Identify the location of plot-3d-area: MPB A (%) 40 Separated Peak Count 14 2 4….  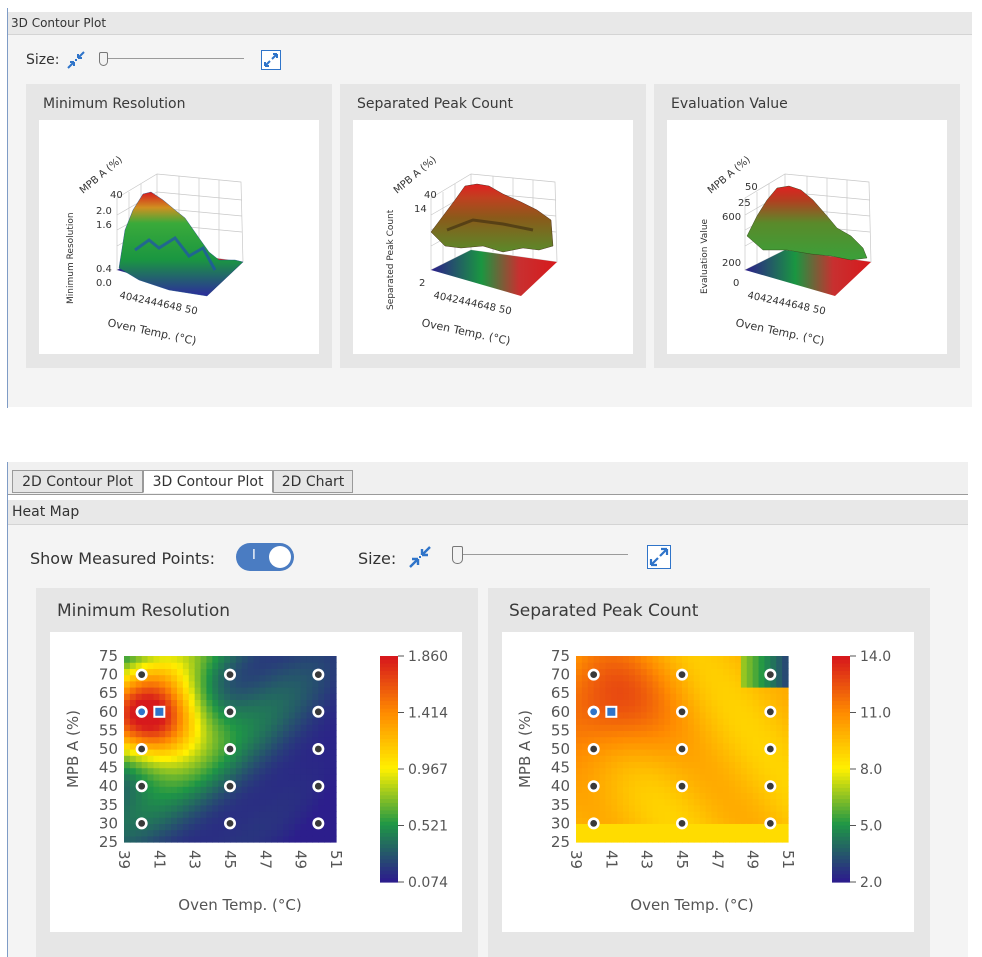
(493, 237).